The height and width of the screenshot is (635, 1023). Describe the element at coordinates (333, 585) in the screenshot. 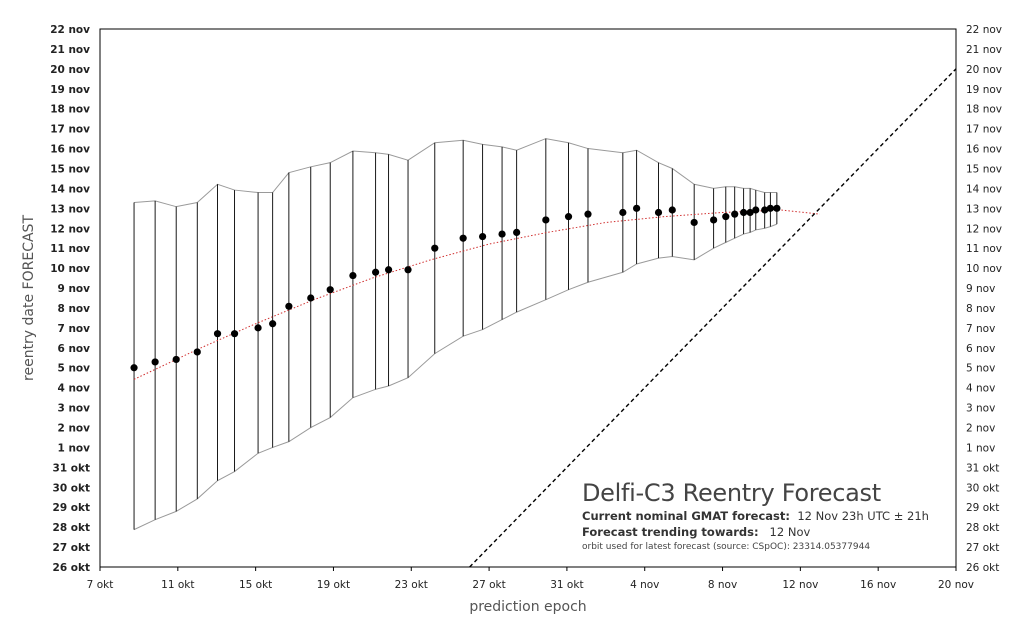

I see `x-tick-label-4: 19 okt` at that location.